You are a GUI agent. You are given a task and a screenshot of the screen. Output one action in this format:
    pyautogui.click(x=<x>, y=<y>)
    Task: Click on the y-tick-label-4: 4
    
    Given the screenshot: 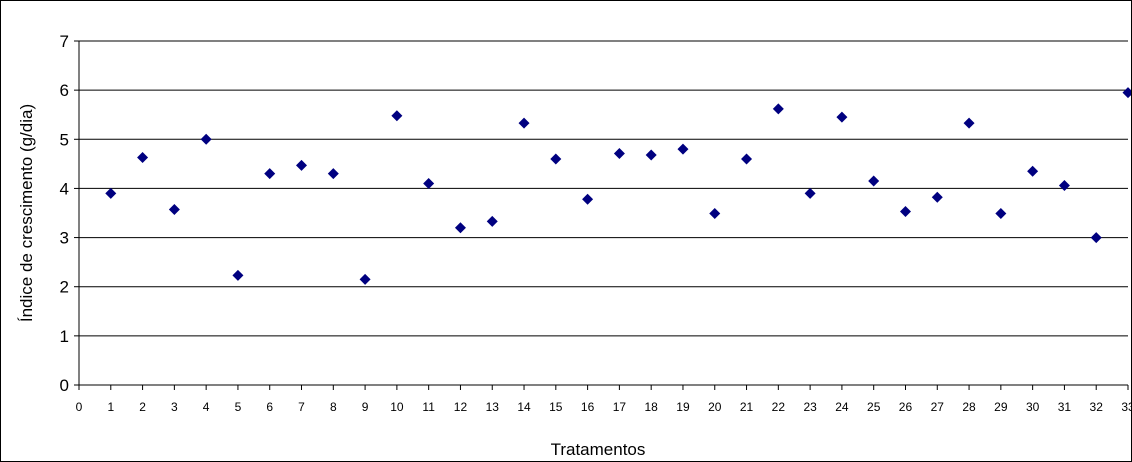 What is the action you would take?
    pyautogui.click(x=64, y=188)
    